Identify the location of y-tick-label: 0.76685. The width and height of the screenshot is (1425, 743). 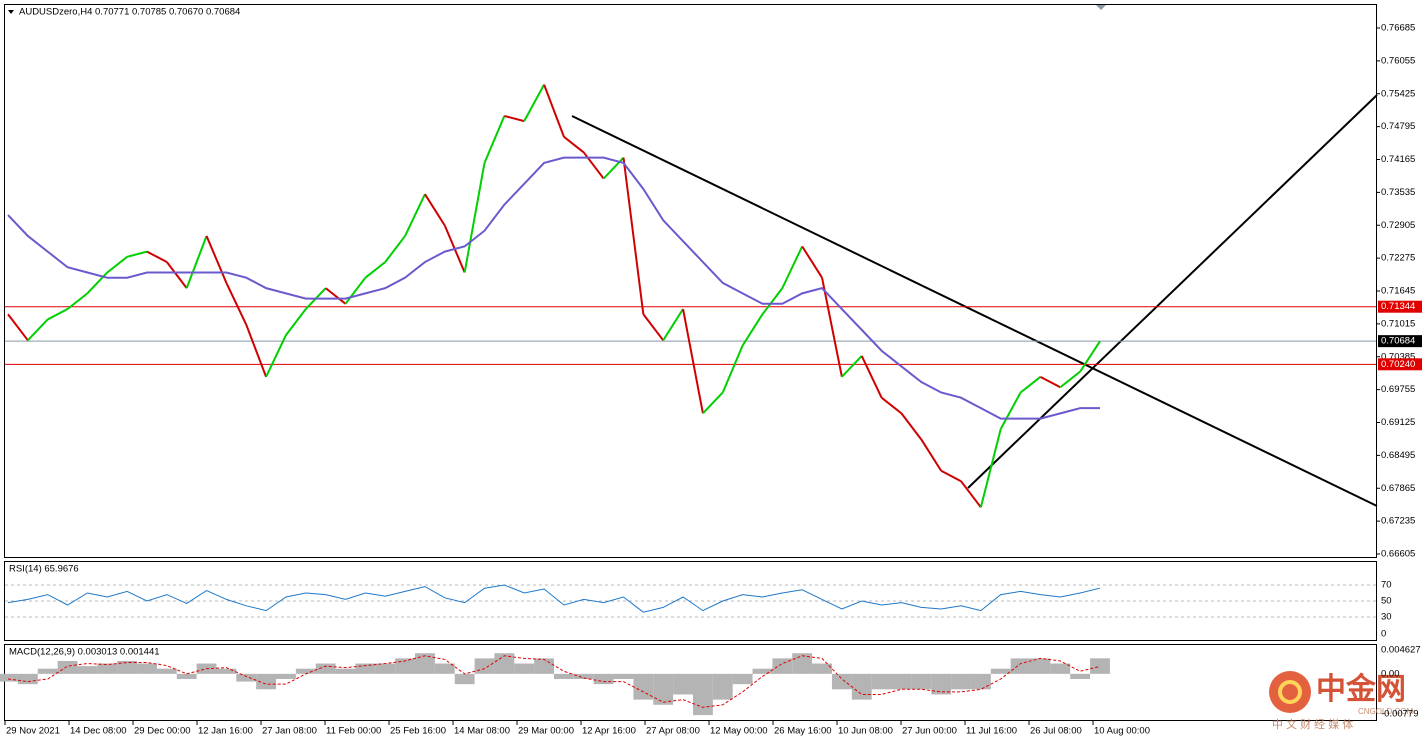
(1398, 28).